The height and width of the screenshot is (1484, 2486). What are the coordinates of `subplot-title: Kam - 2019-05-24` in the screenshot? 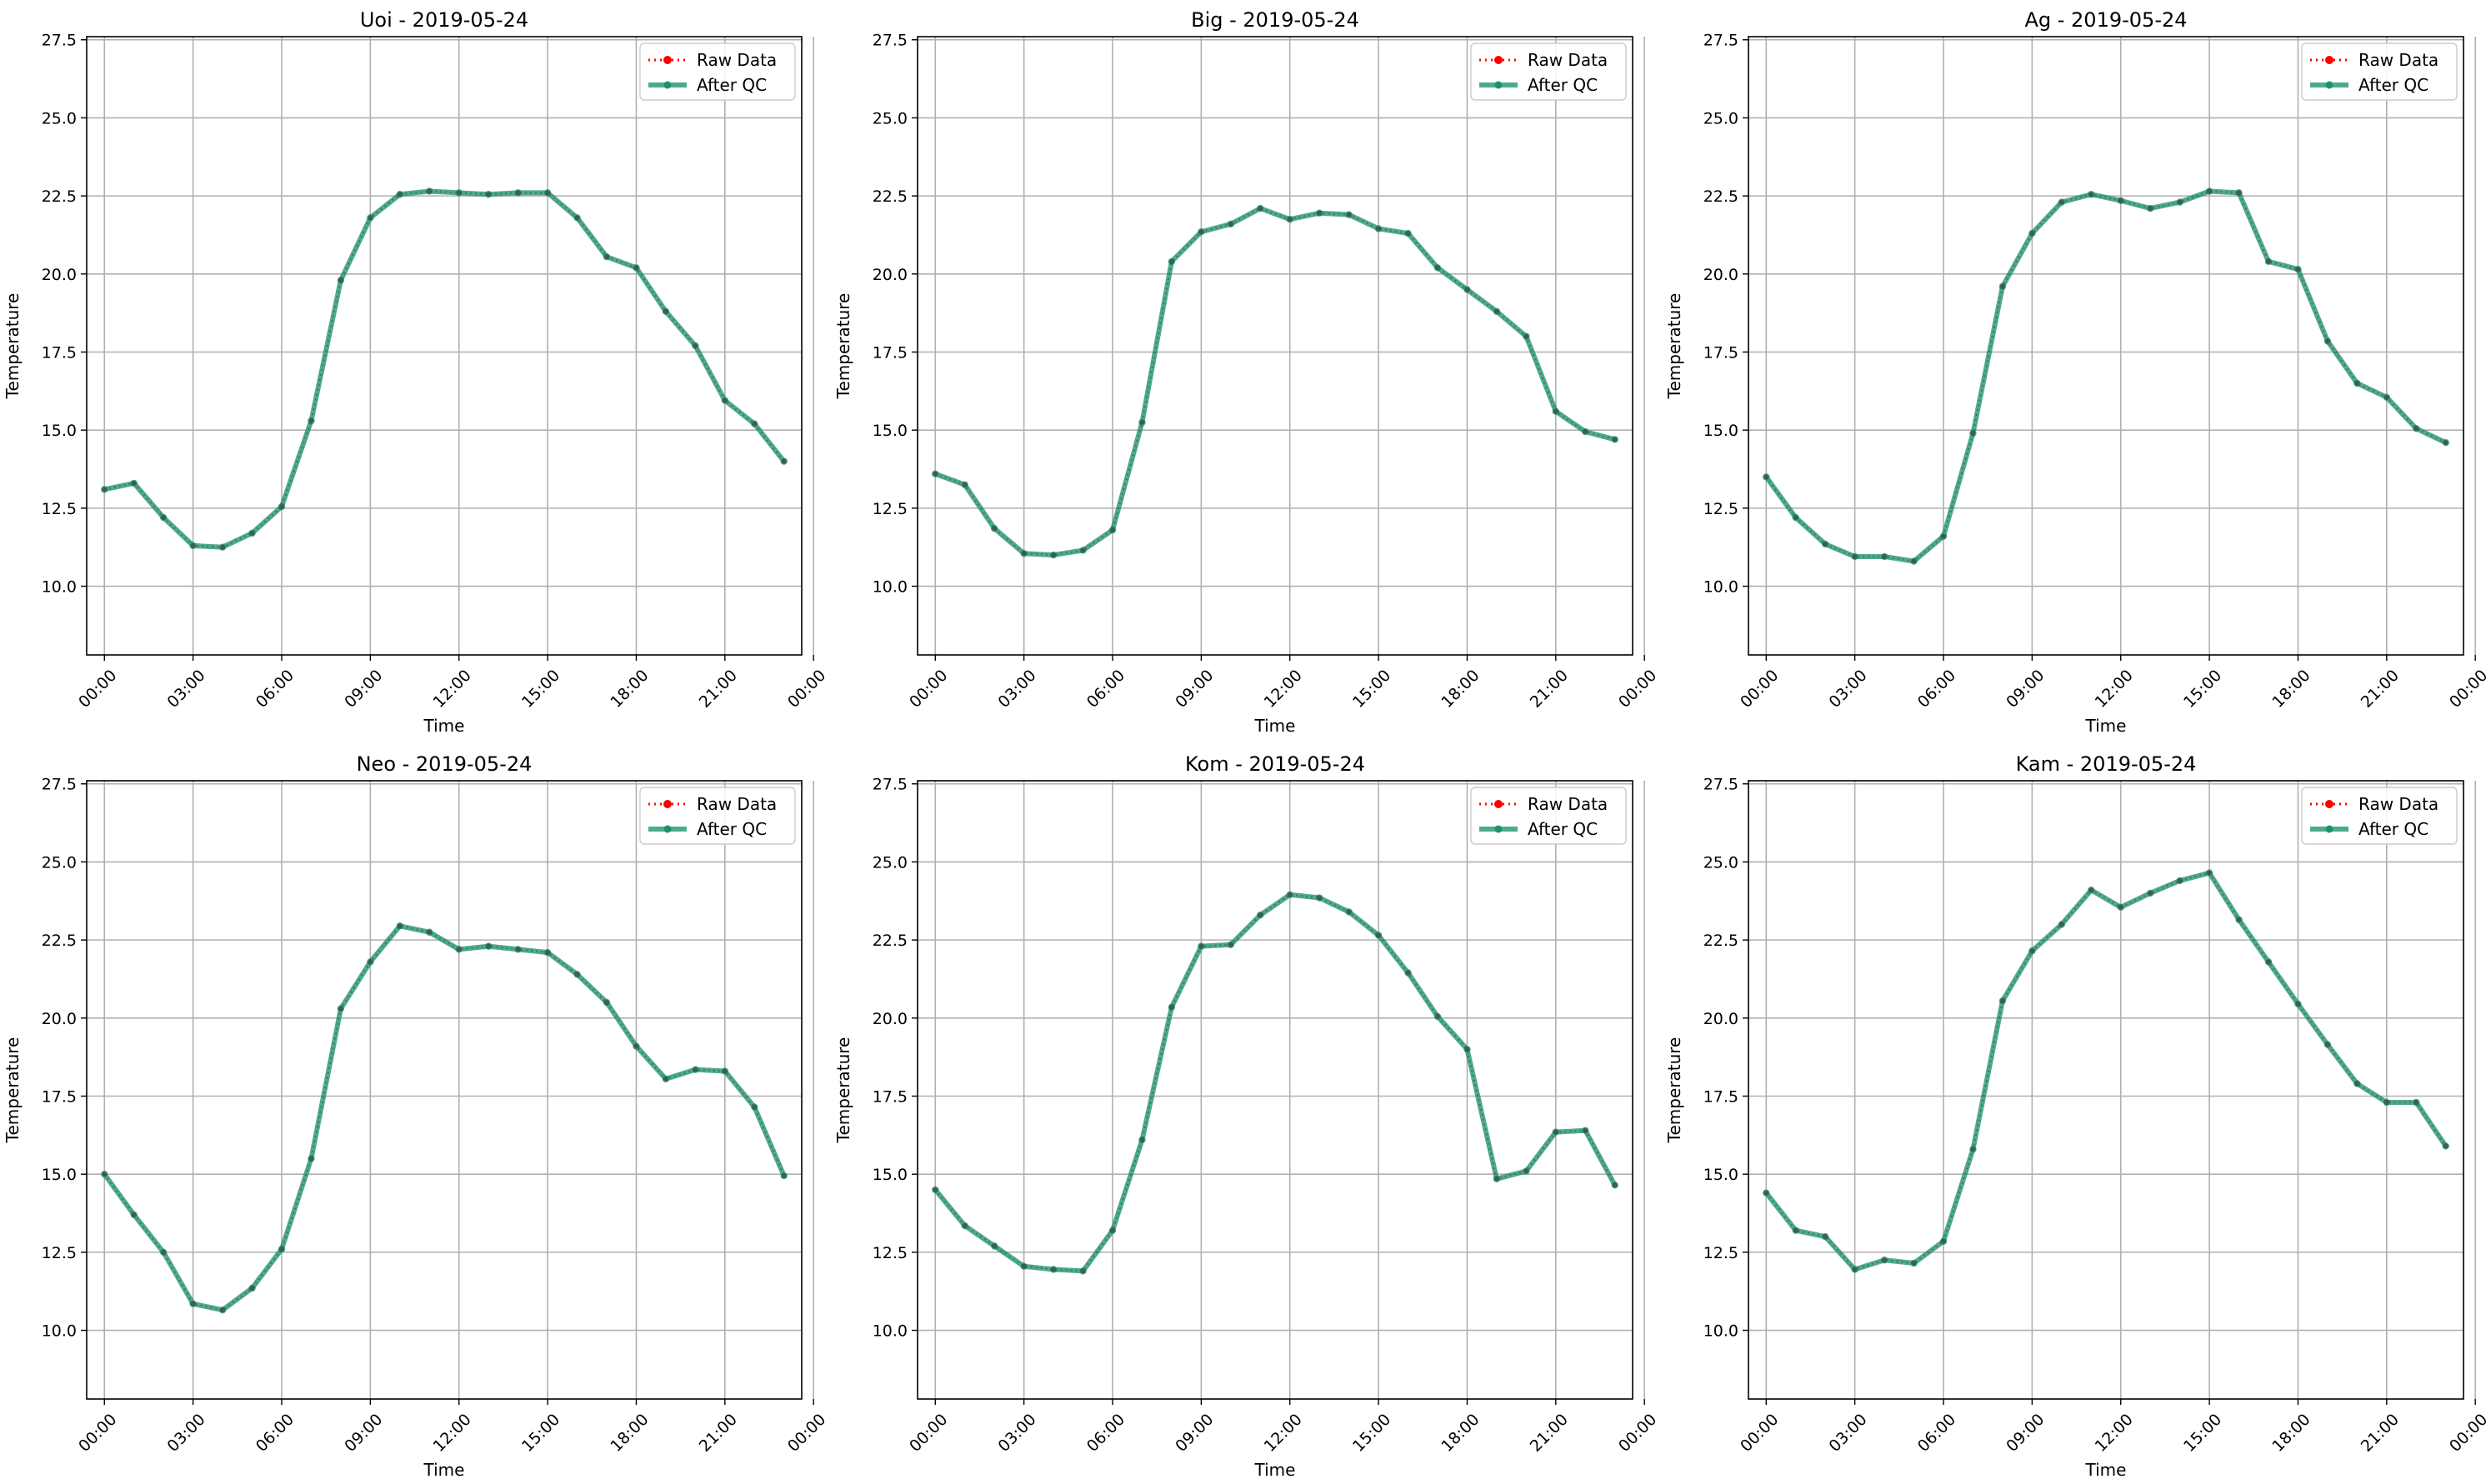 It's located at (2106, 764).